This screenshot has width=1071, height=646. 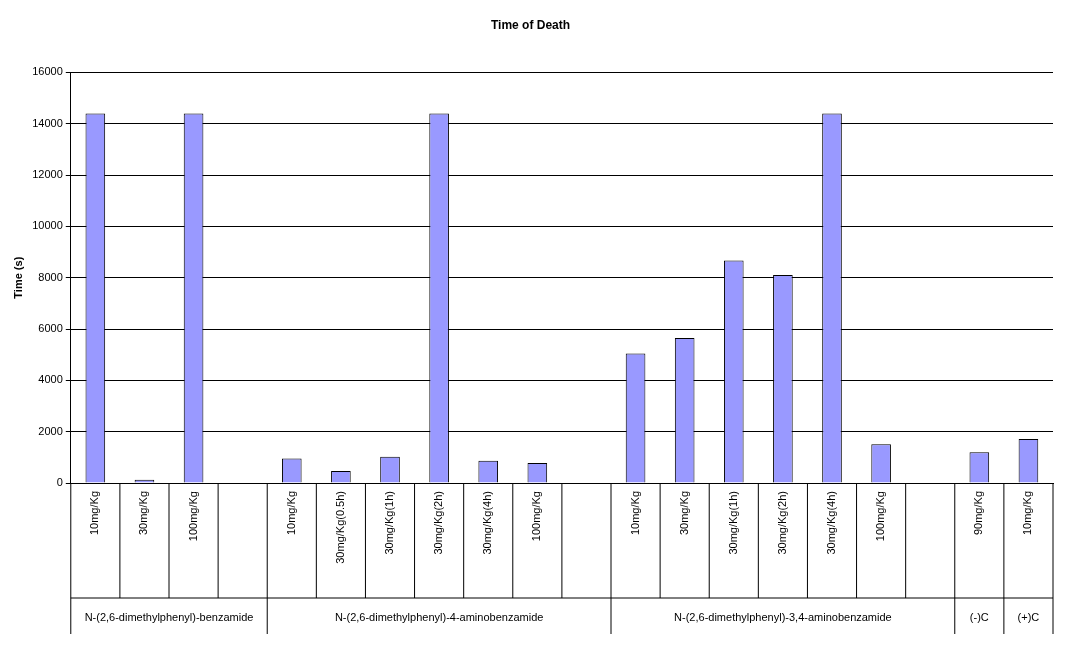 I want to click on x-tick-label: 90mg/Kg, so click(x=978, y=513).